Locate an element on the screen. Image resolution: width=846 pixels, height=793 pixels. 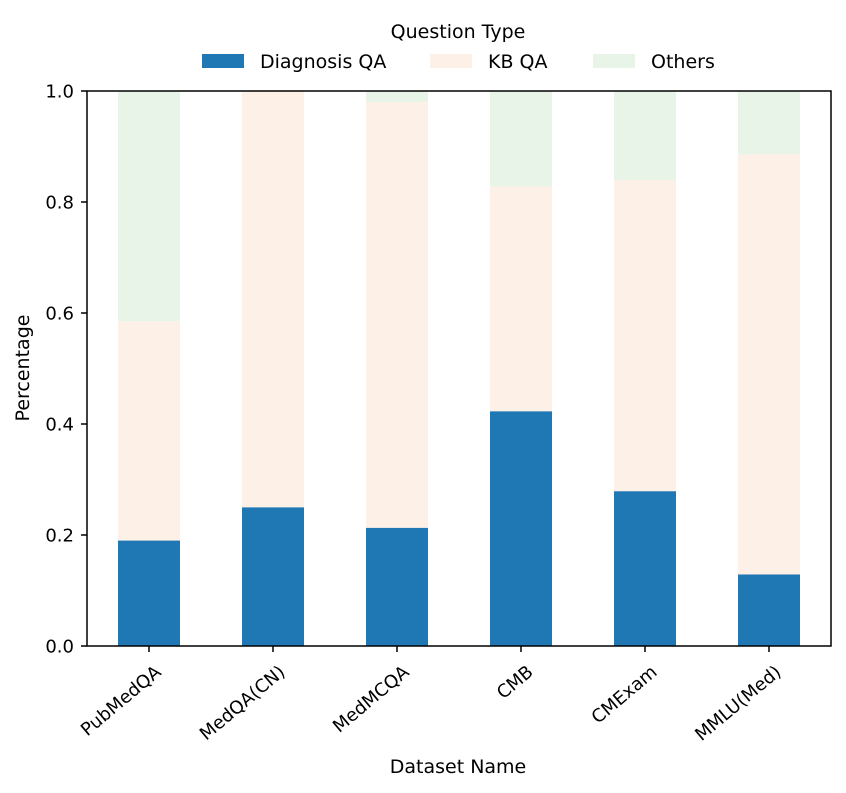
y-tick-label: 0.4 is located at coordinates (59, 425).